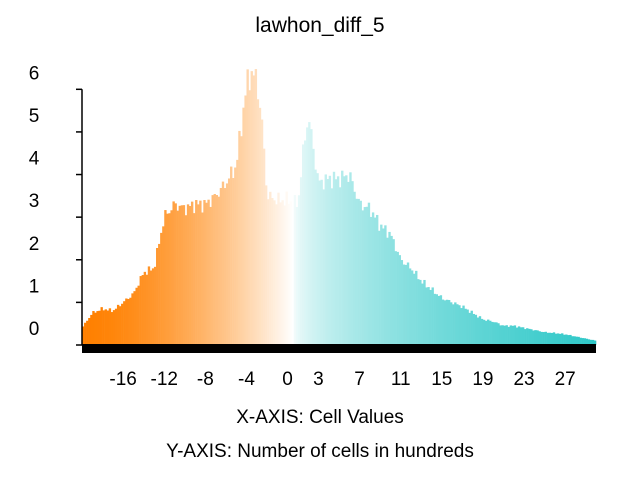  What do you see at coordinates (34, 116) in the screenshot?
I see `y-tick-label: 5` at bounding box center [34, 116].